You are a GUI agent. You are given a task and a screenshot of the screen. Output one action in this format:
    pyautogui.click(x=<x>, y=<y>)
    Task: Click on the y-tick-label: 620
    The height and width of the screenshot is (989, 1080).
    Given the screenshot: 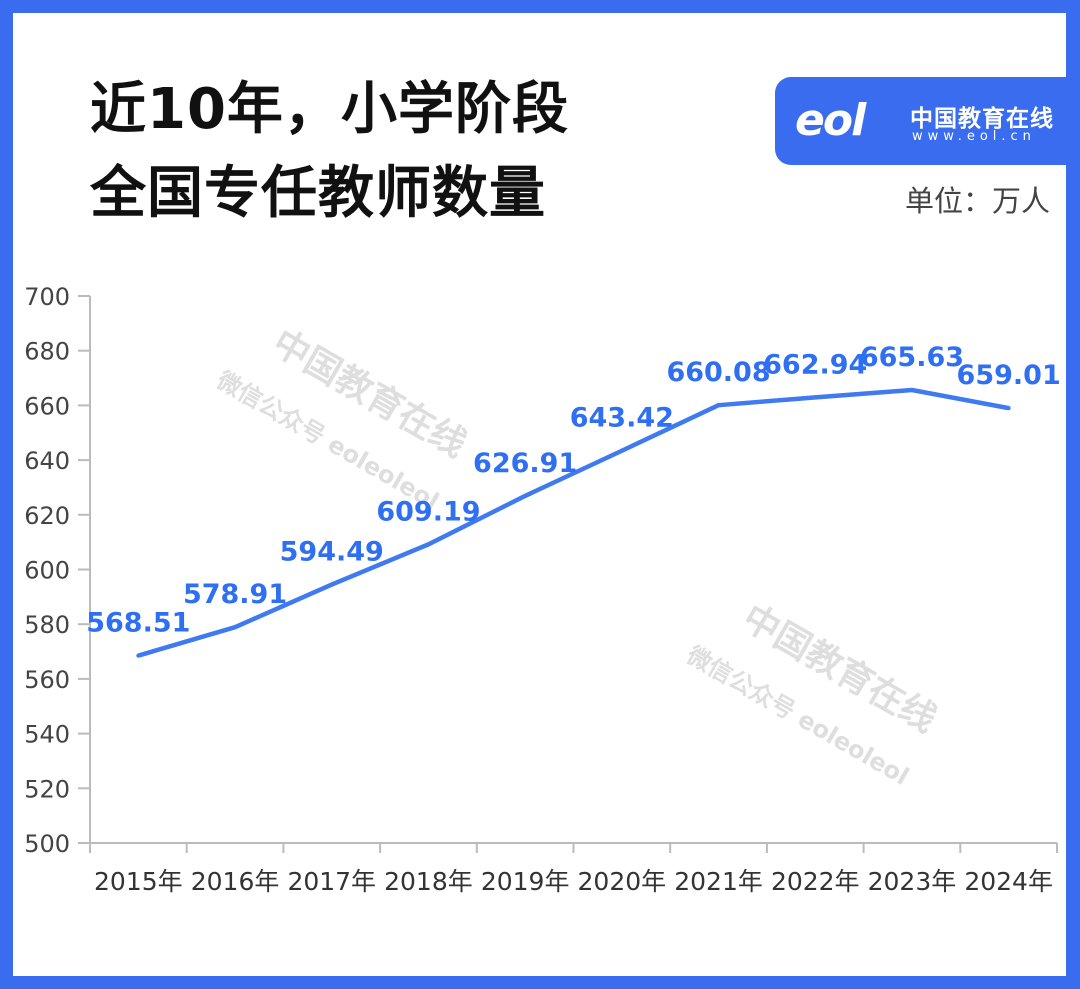 What is the action you would take?
    pyautogui.click(x=47, y=516)
    